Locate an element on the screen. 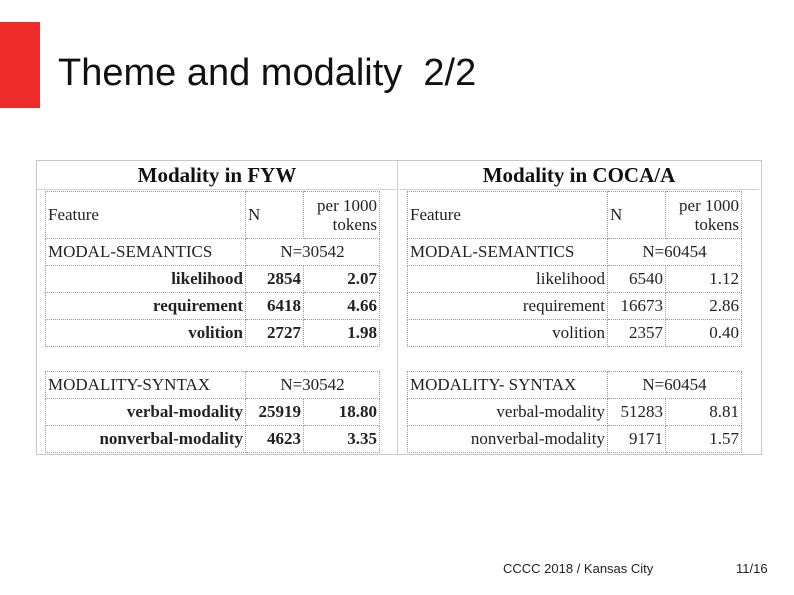  row-per: 18.80 is located at coordinates (341, 412).